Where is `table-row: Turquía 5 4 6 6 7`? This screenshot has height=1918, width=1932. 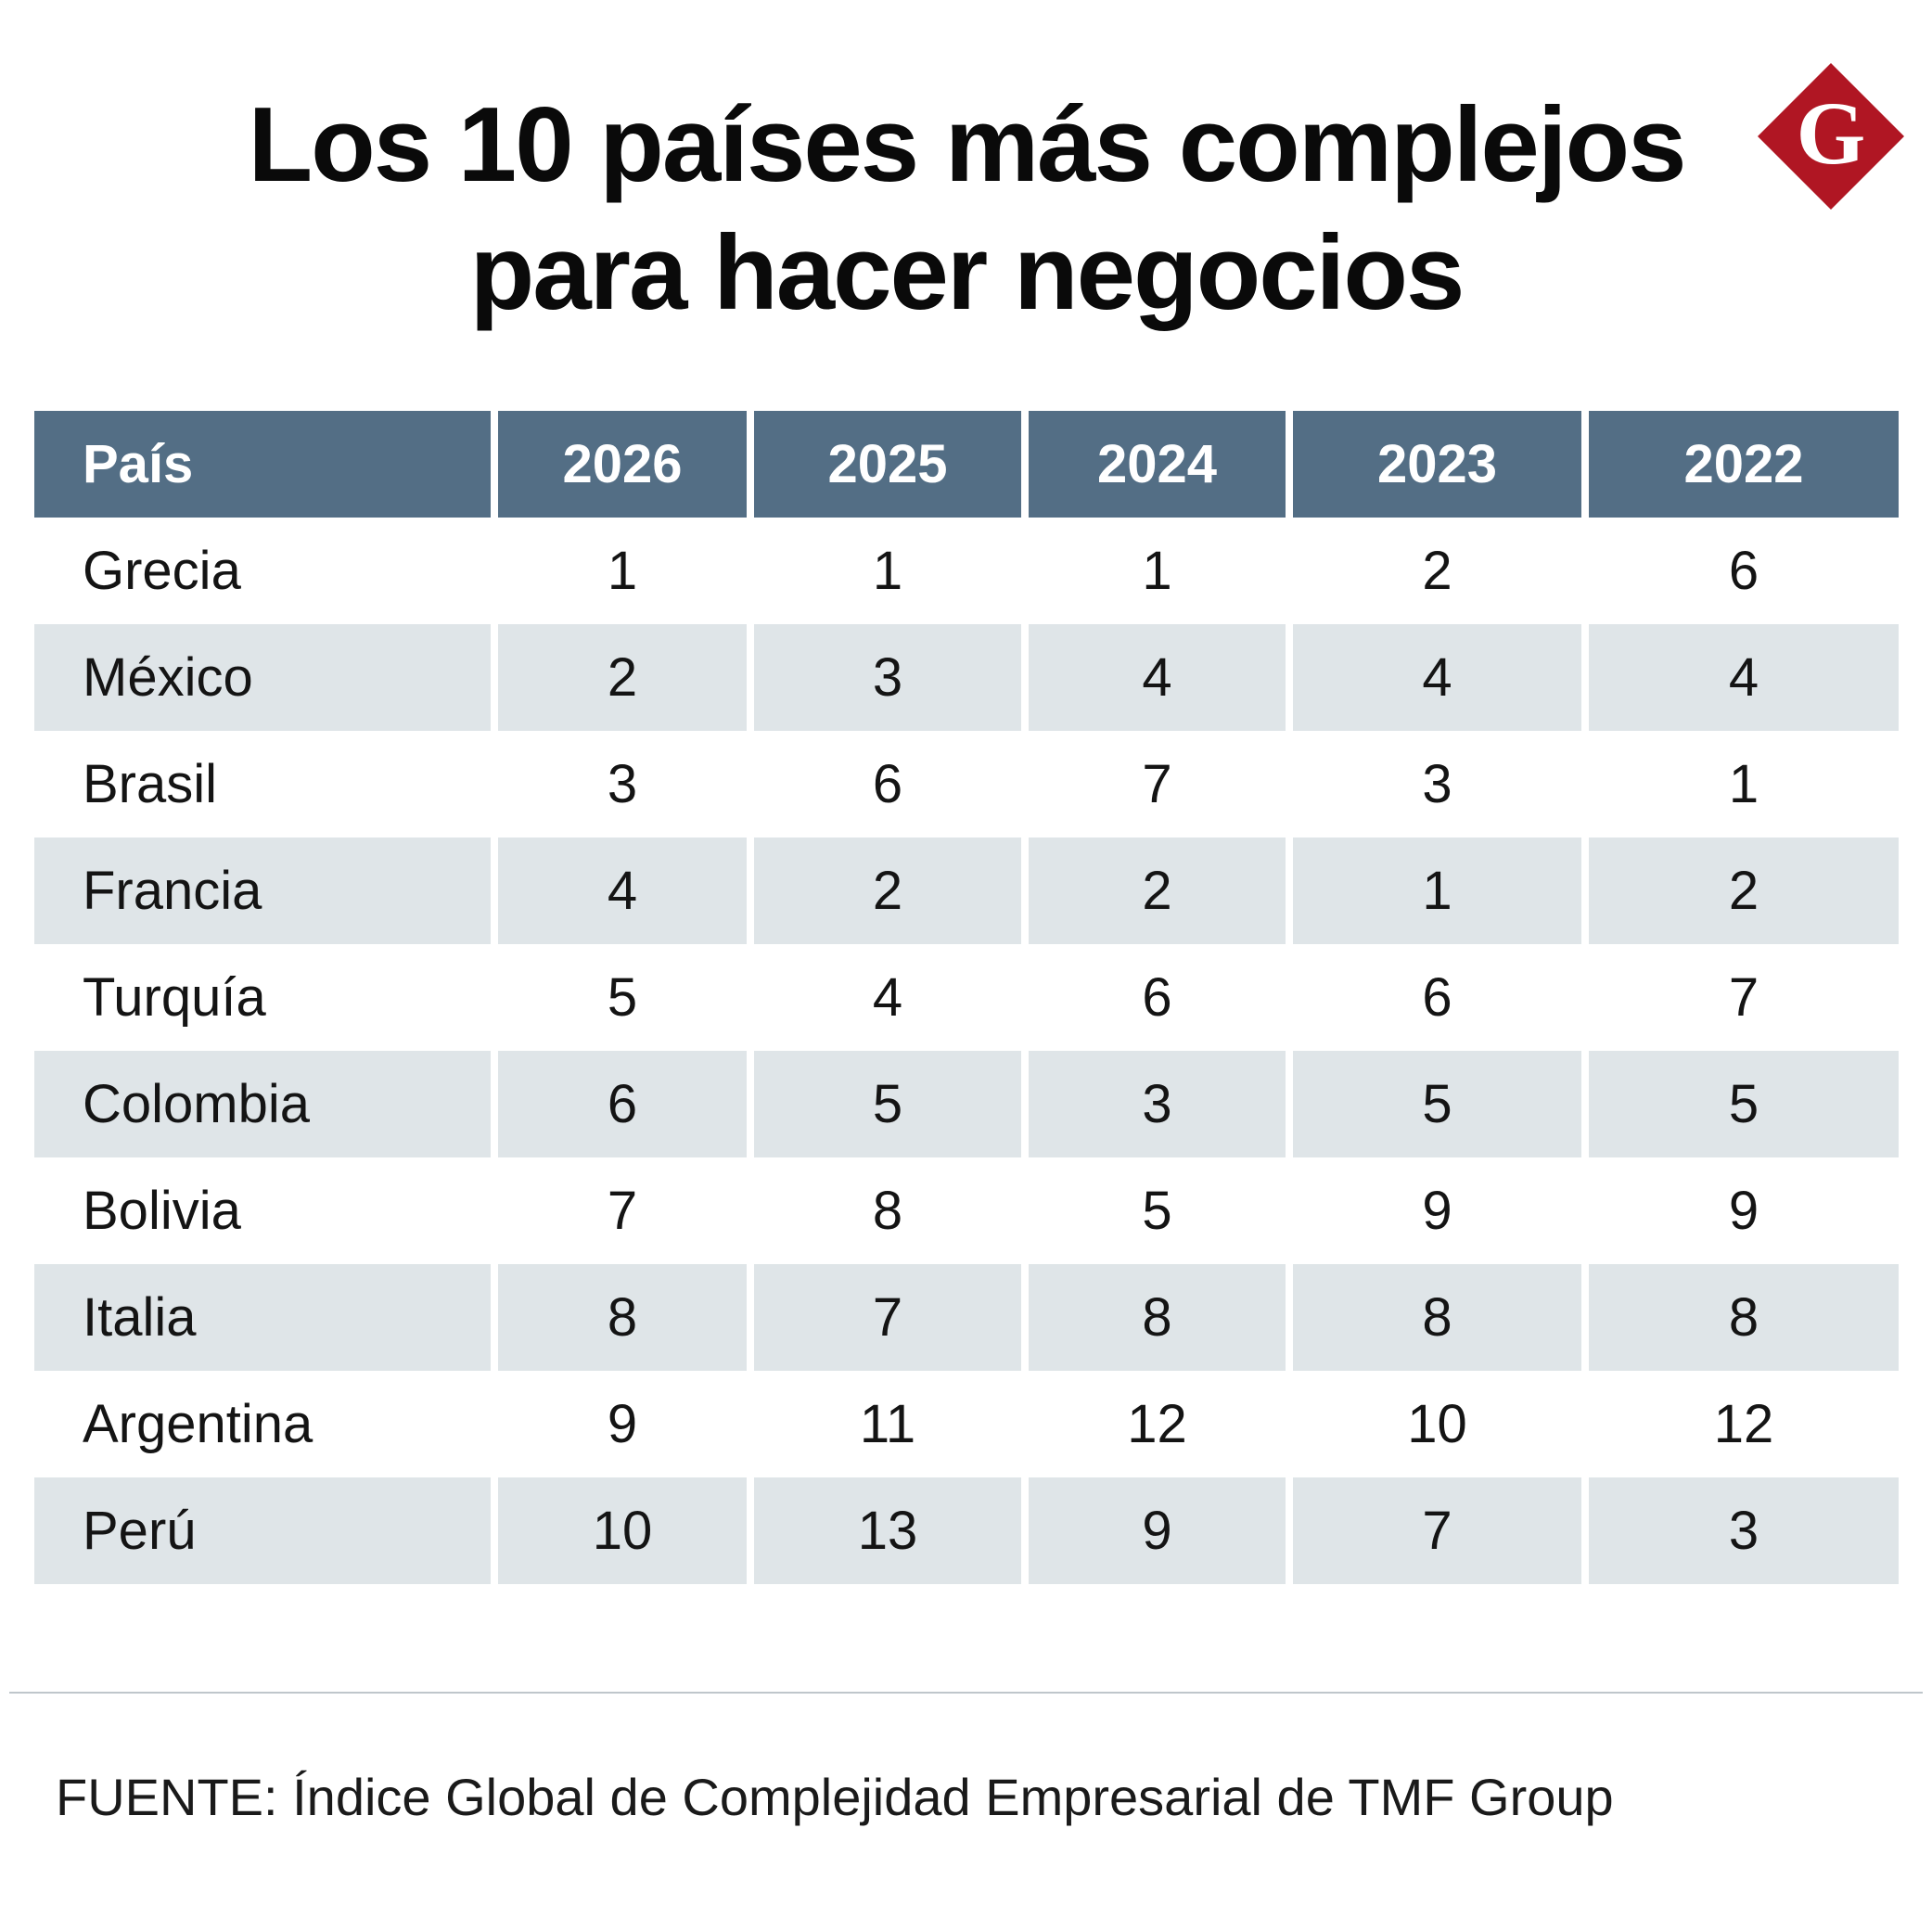 table-row: Turquía 5 4 6 6 7 is located at coordinates (966, 997).